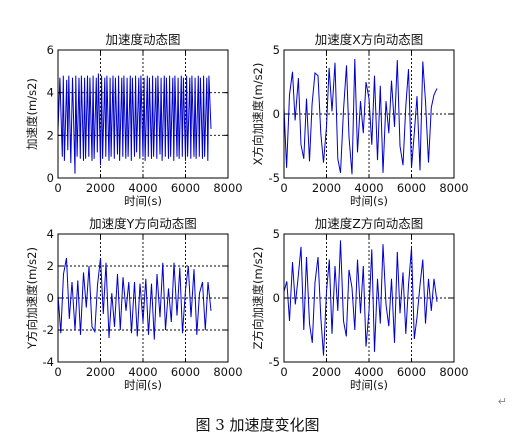 The image size is (515, 448). I want to click on y-axis-label: 加速度(m/s2), so click(32, 114).